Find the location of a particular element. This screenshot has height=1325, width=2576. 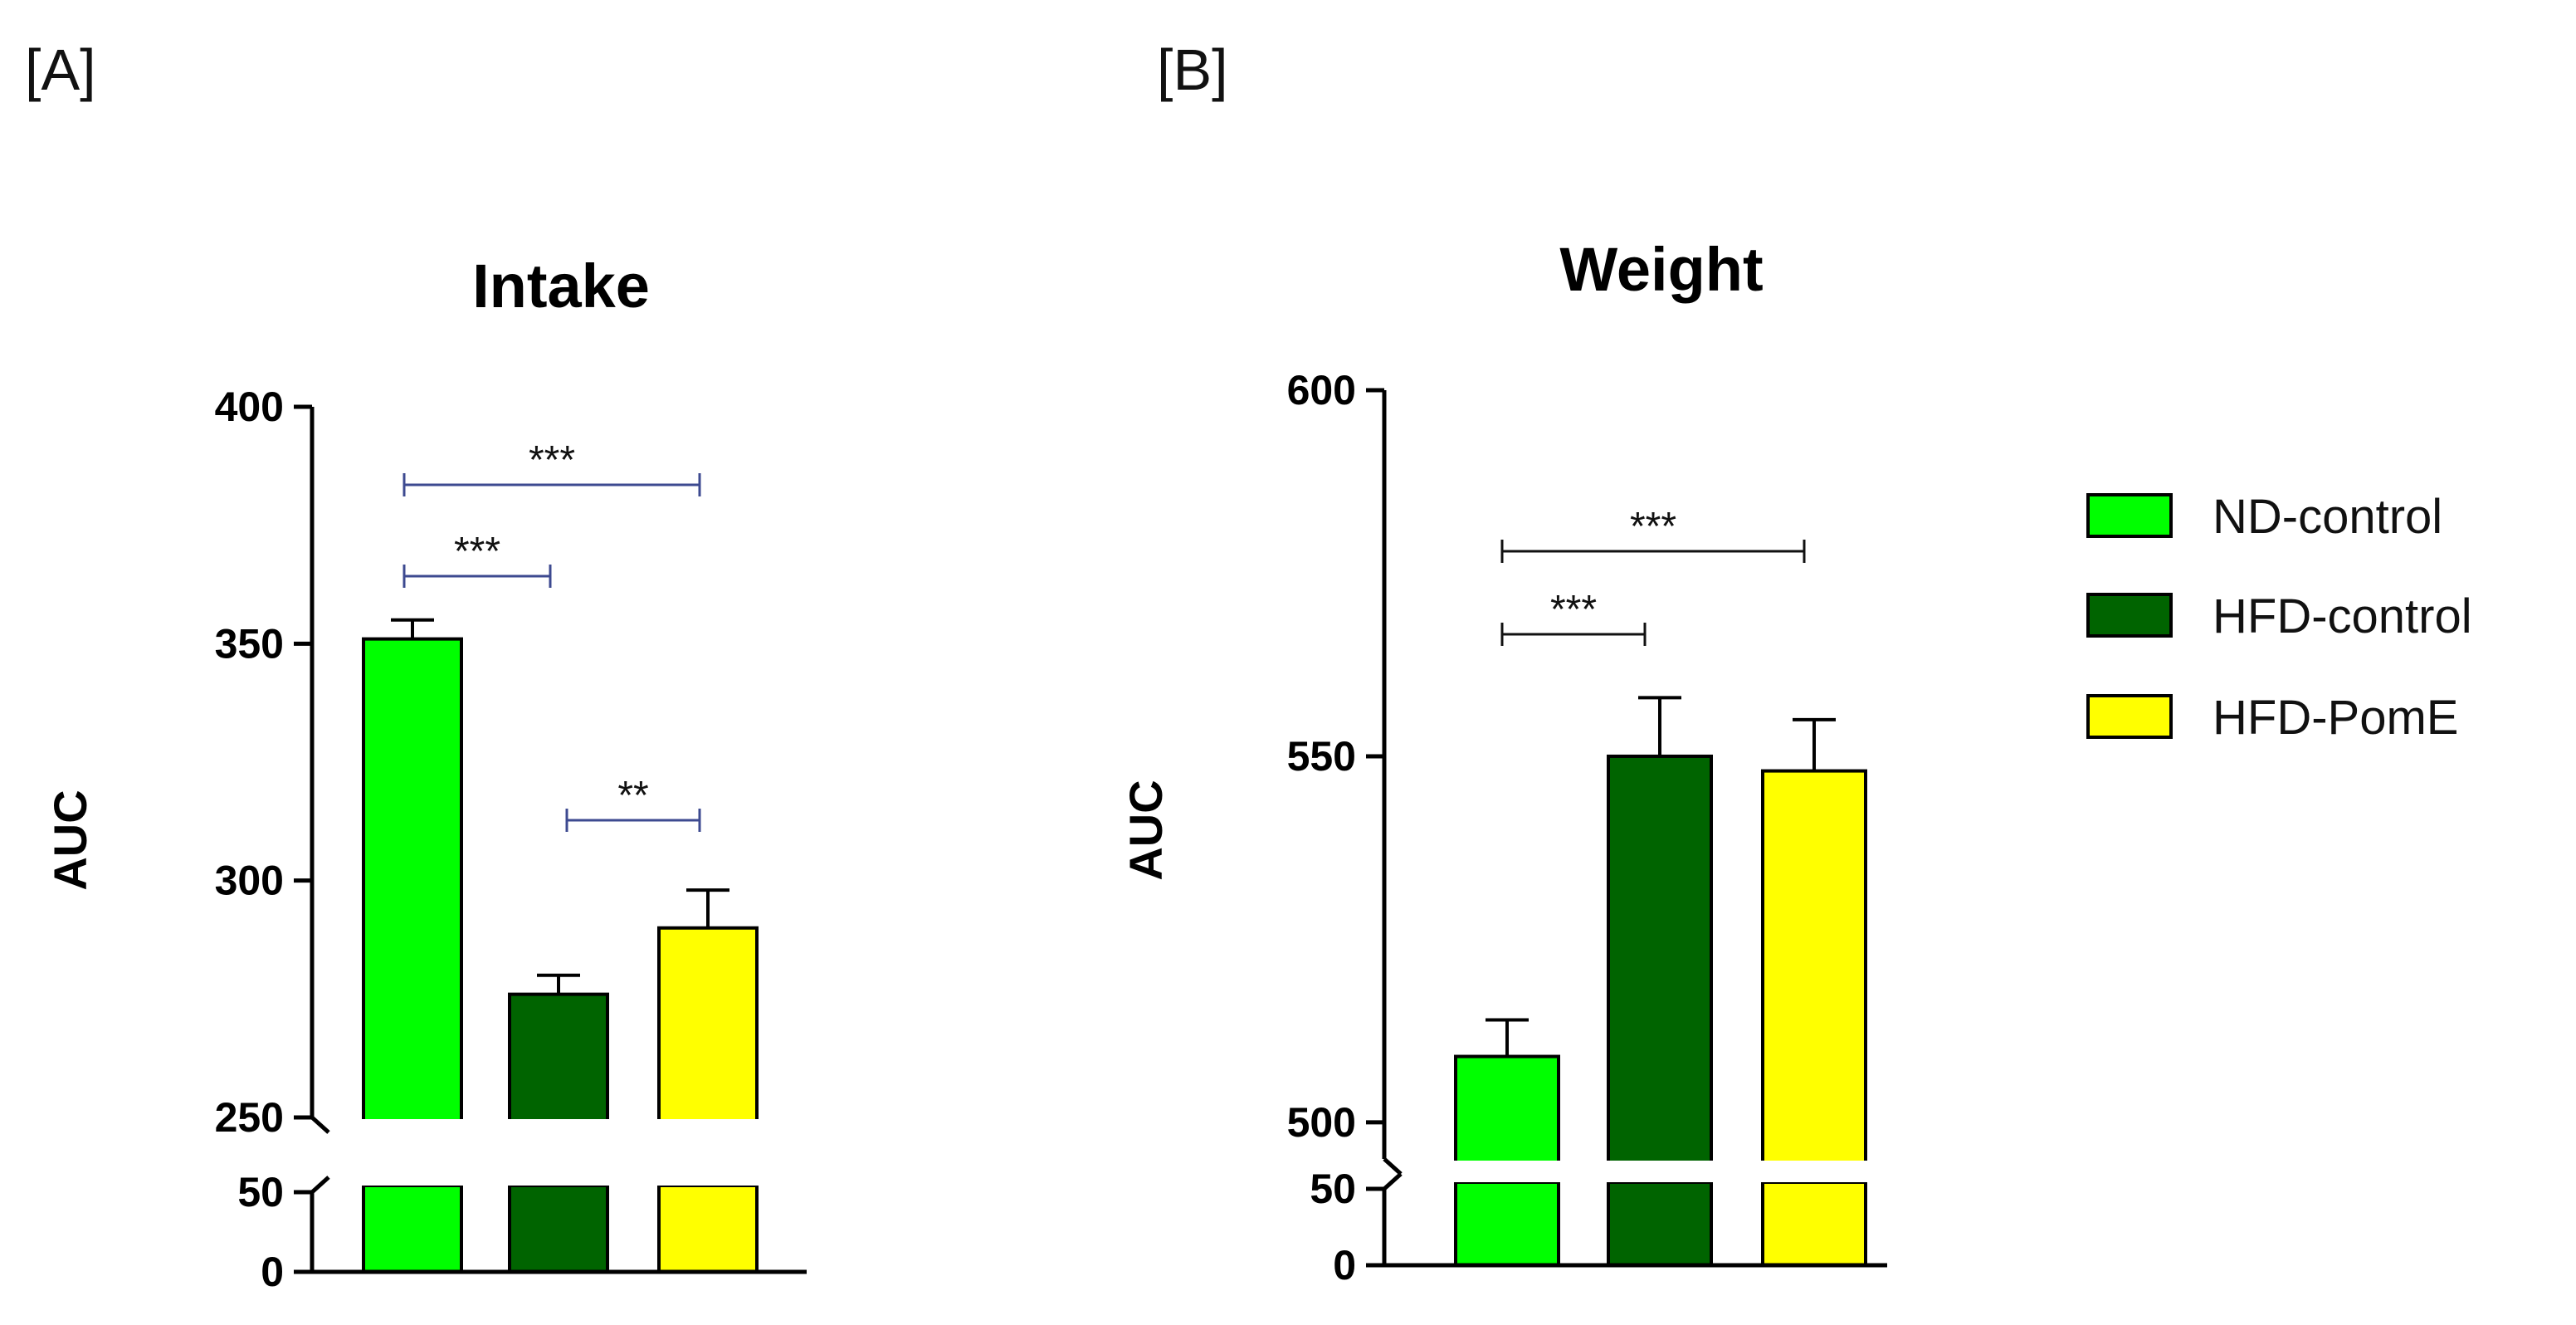

bar-lower-a-hfd-control is located at coordinates (559, 1229).